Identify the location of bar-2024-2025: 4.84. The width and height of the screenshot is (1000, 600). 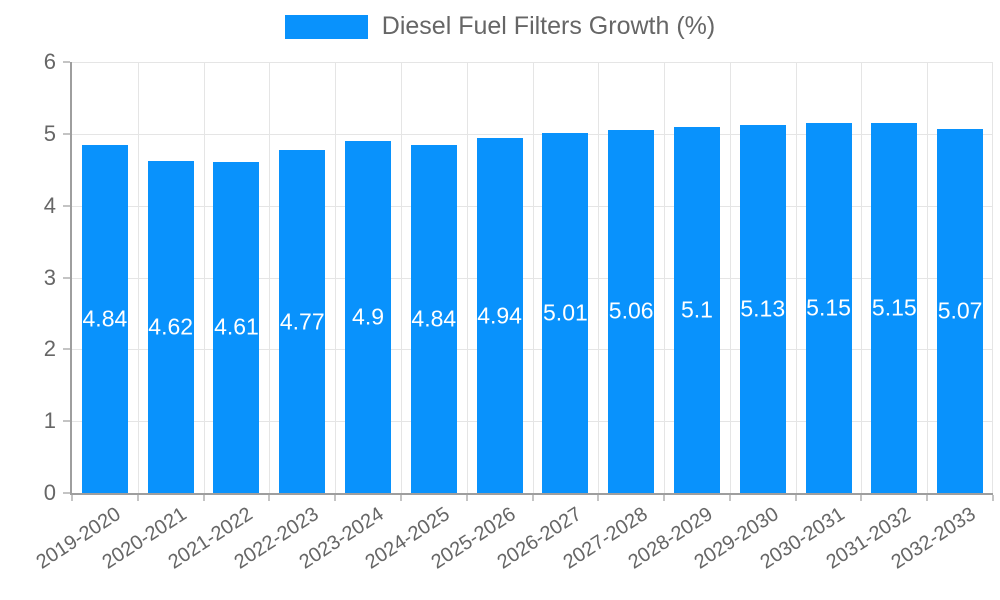
(433, 319).